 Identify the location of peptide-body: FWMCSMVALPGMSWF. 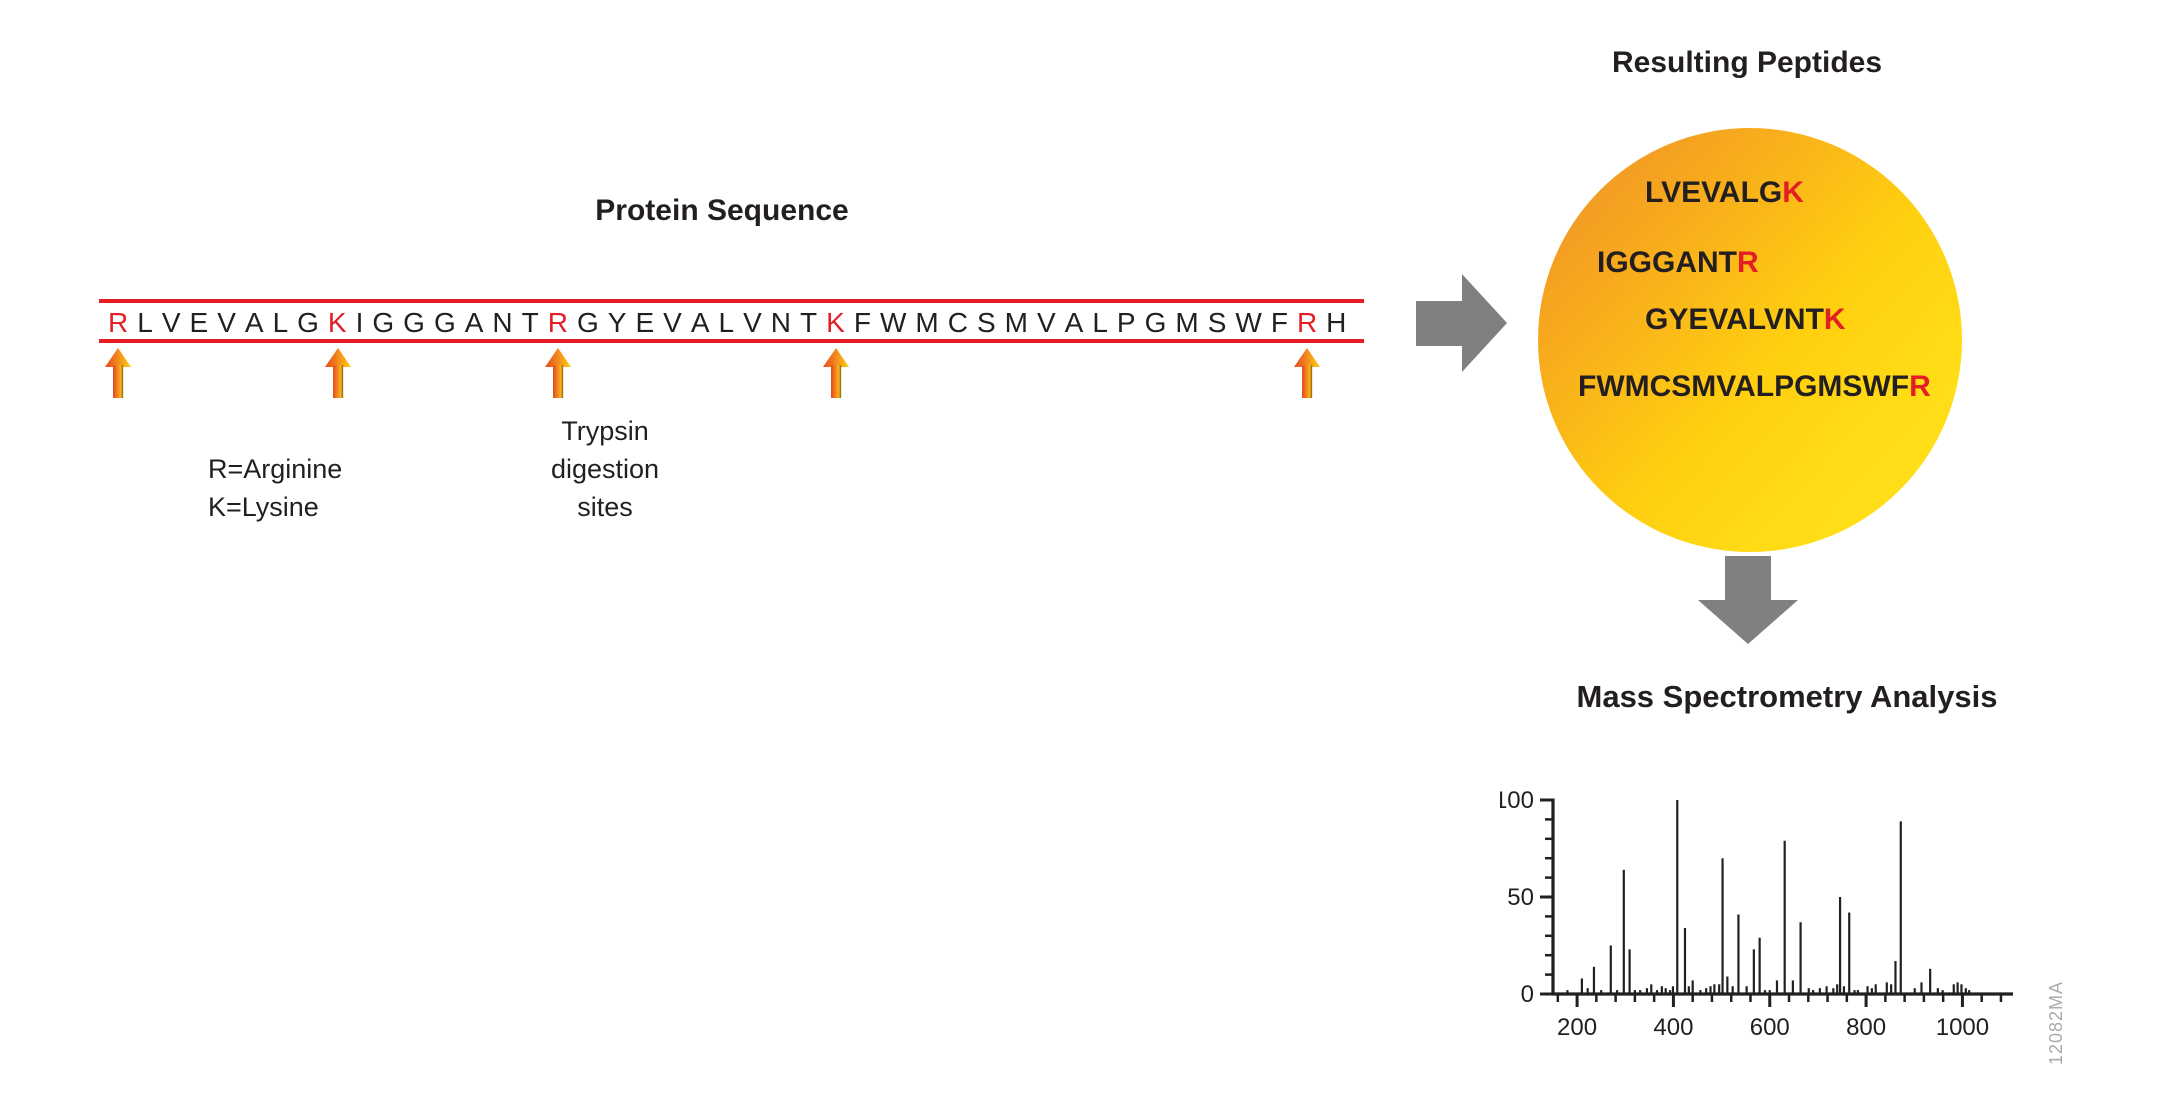
(1744, 386).